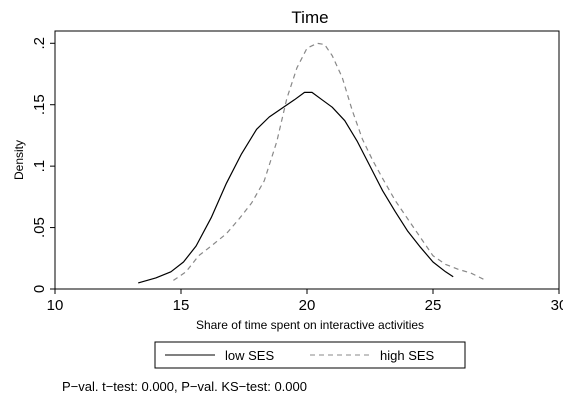  Describe the element at coordinates (181, 305) in the screenshot. I see `x-tick-label: 15` at that location.